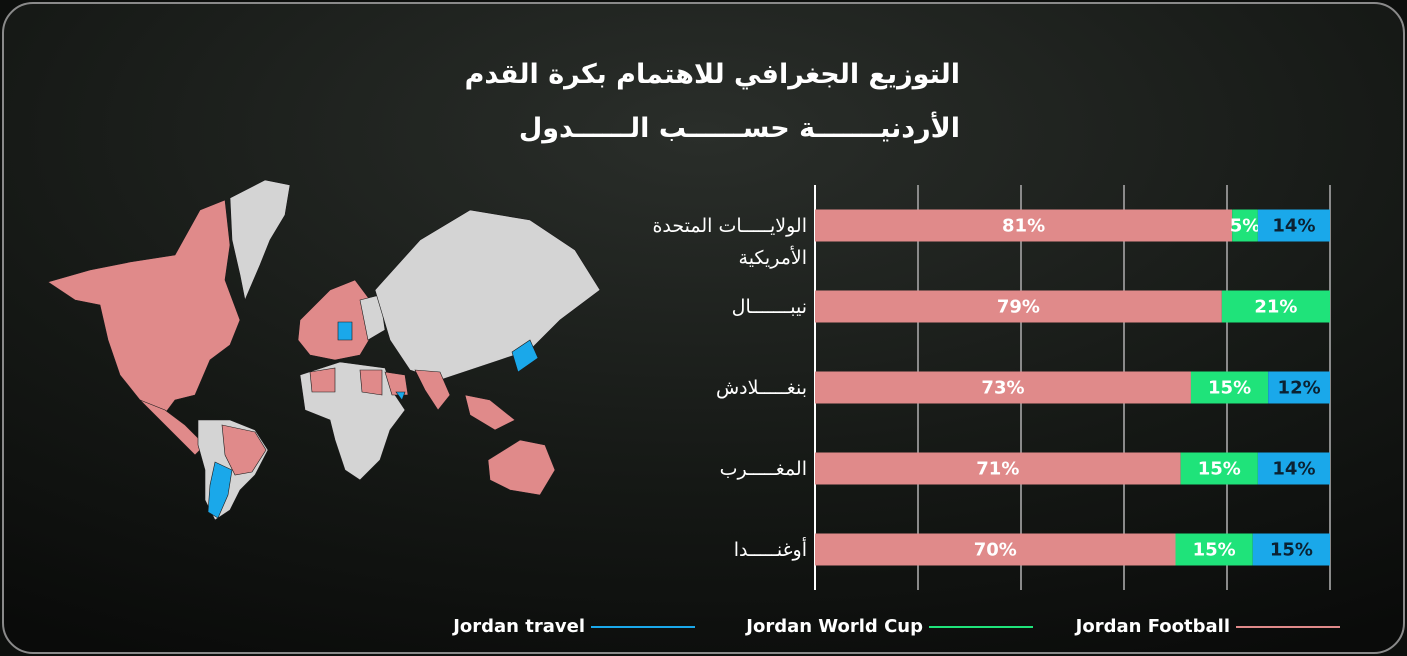 The width and height of the screenshot is (1407, 656). I want to click on data-label: 73%, so click(1002, 388).